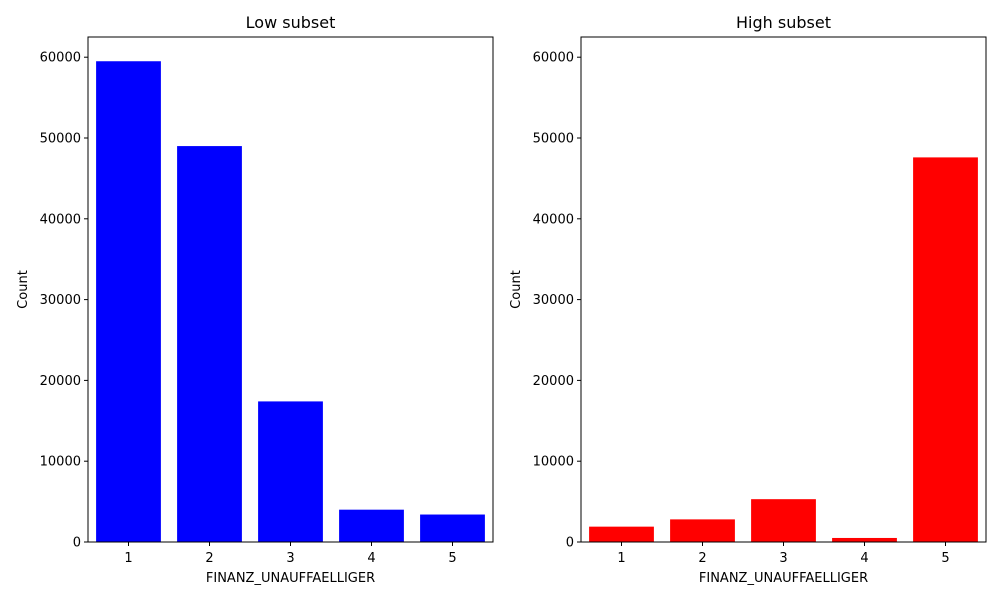 Image resolution: width=1000 pixels, height=600 pixels. I want to click on low-subset-y-tick-label: 20000, so click(60, 381).